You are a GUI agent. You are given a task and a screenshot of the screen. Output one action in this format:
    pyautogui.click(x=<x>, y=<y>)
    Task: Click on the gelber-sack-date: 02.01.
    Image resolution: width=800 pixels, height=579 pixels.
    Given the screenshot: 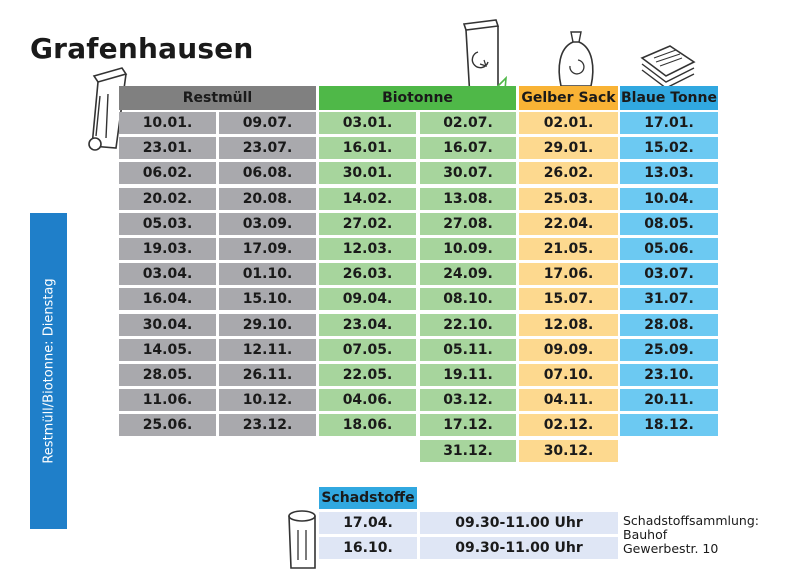 What is the action you would take?
    pyautogui.click(x=568, y=123)
    